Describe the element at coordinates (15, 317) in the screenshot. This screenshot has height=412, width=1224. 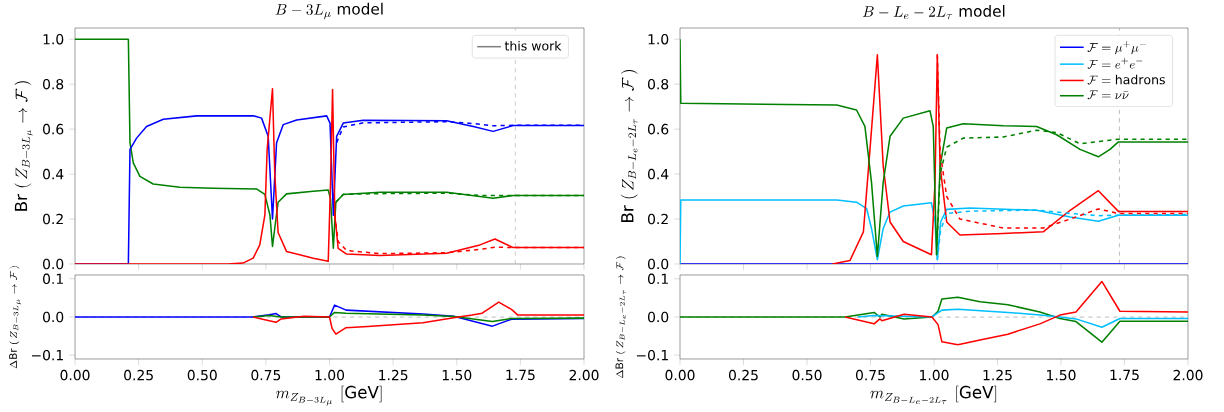
I see `y-axis-title: $\Delta\mathrm{Br}\ (\,Z_{B-3L_{\mu}}\to\mathcal{F}\,)$` at that location.